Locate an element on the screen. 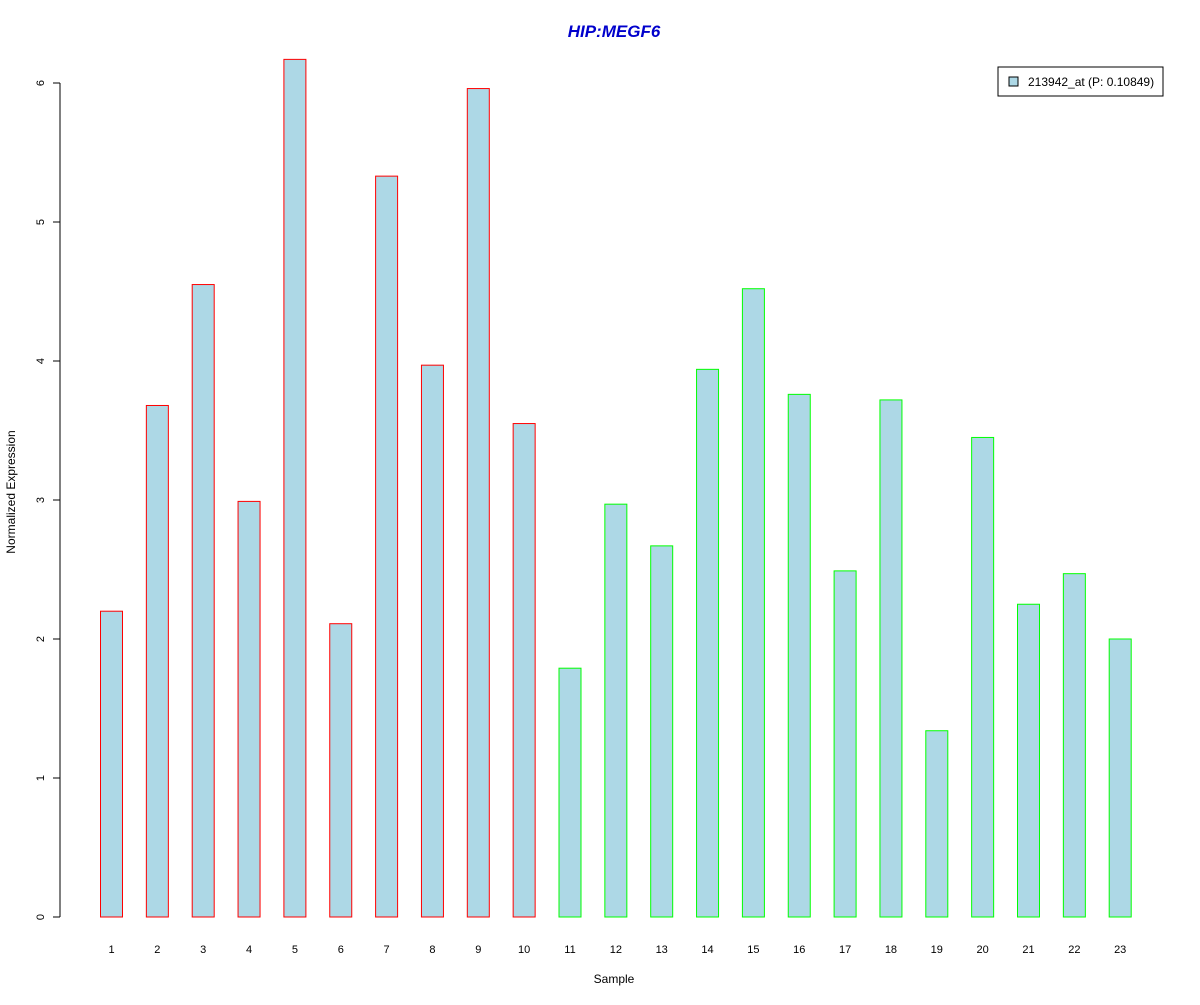  x-tick-label: 15 is located at coordinates (753, 950).